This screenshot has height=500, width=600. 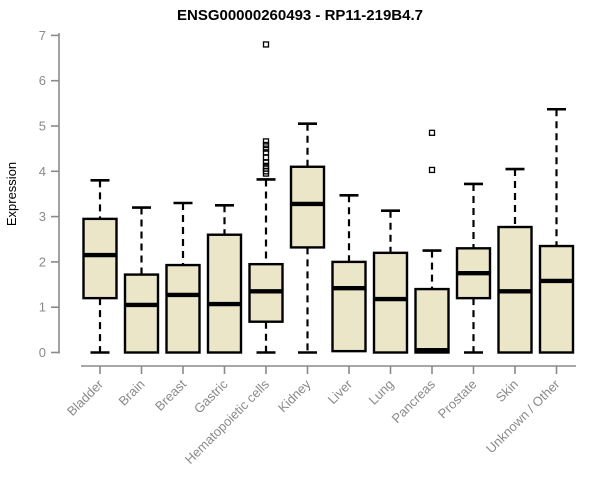 What do you see at coordinates (170, 394) in the screenshot?
I see `x-tick-label: Breast` at bounding box center [170, 394].